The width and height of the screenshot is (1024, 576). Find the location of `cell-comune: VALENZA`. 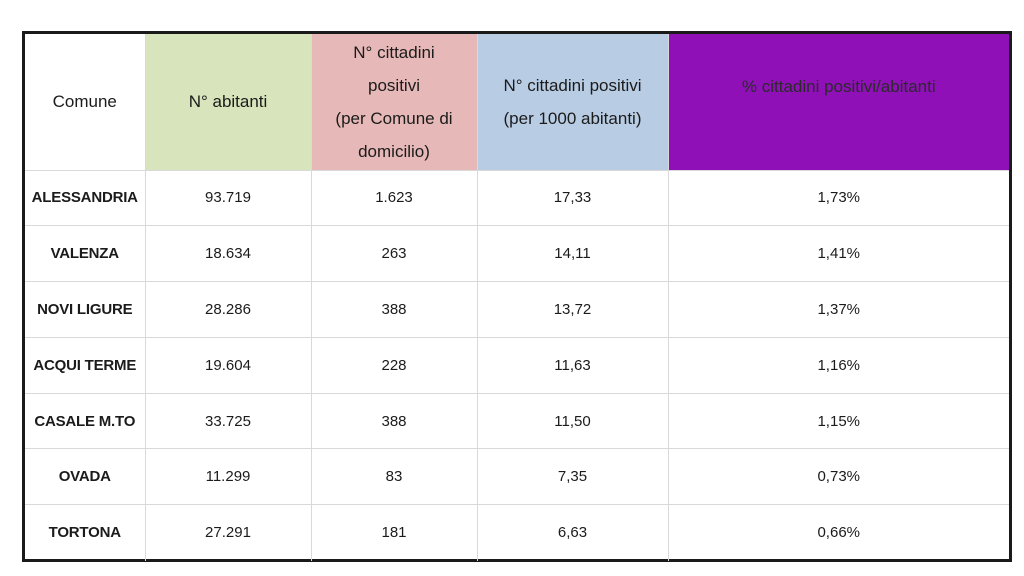

cell-comune: VALENZA is located at coordinates (85, 254).